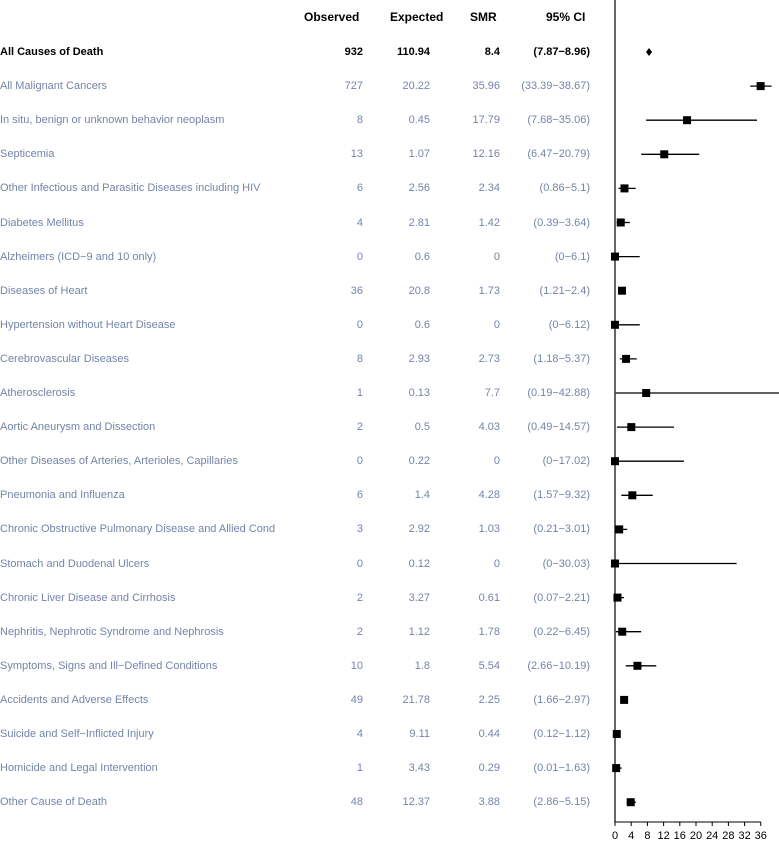 The width and height of the screenshot is (779, 843). I want to click on row-label: Homicide and Legal Intervention, so click(79, 768).